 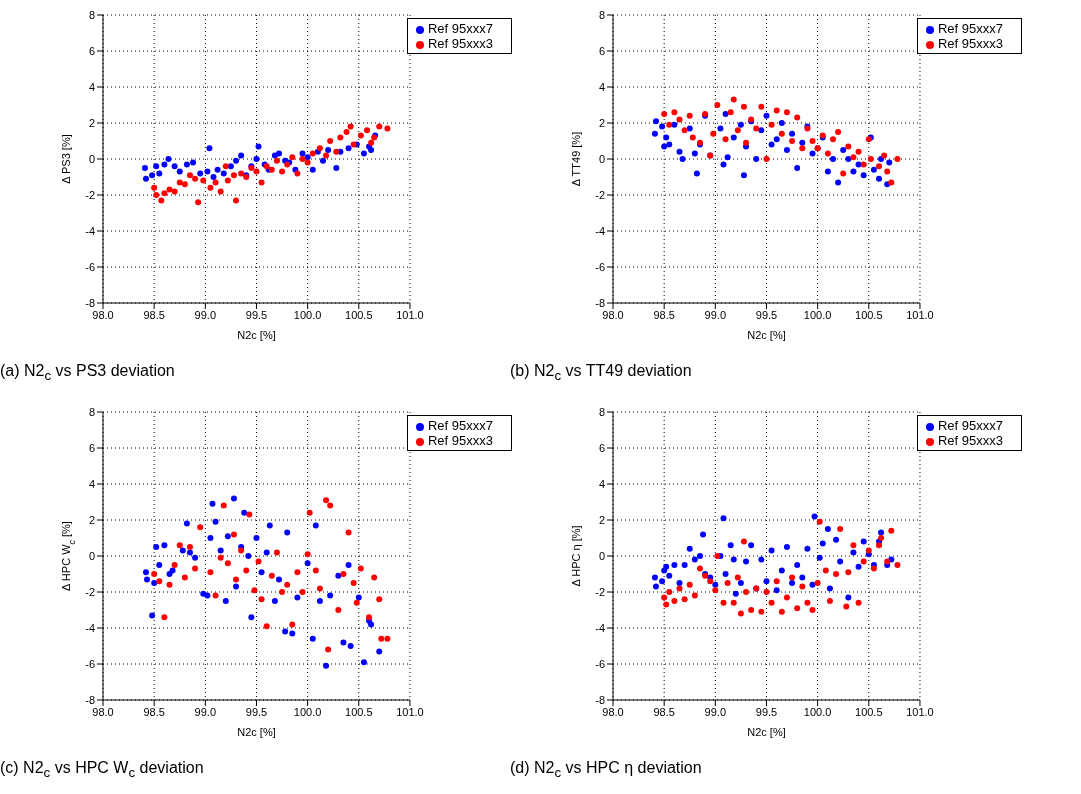 I want to click on text: (c) N2$_{c}$ vs HPC W$_{c}$ deviation, so click(x=102, y=770).